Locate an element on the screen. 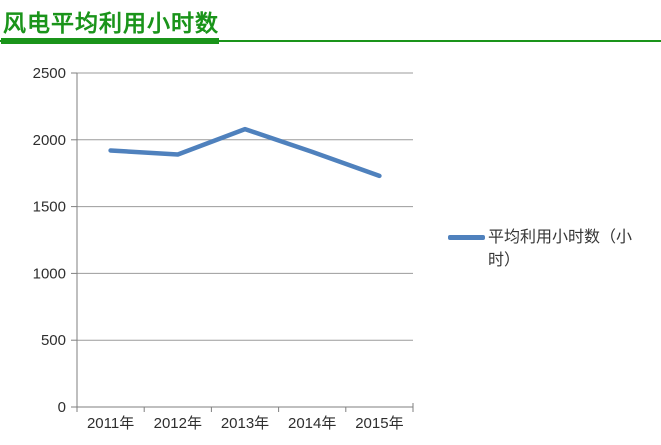  series-line is located at coordinates (245, 152).